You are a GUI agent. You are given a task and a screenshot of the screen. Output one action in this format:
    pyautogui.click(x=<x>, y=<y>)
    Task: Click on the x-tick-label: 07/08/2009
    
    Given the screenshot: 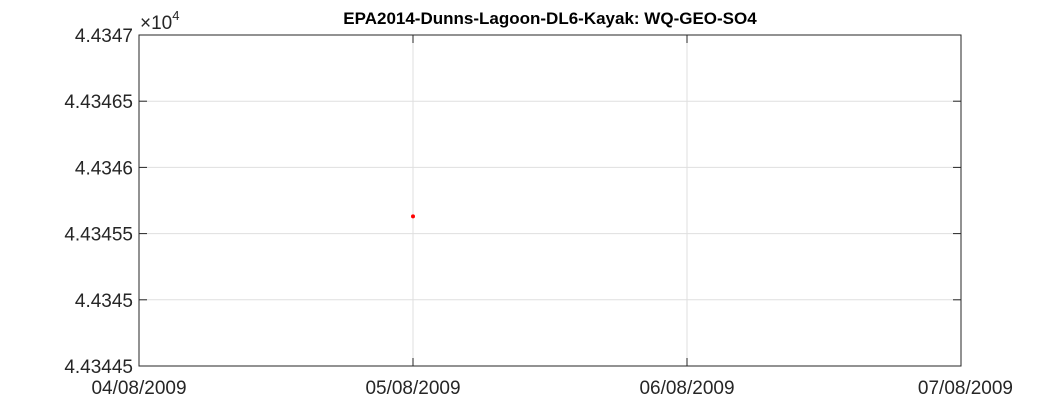 What is the action you would take?
    pyautogui.click(x=965, y=388)
    